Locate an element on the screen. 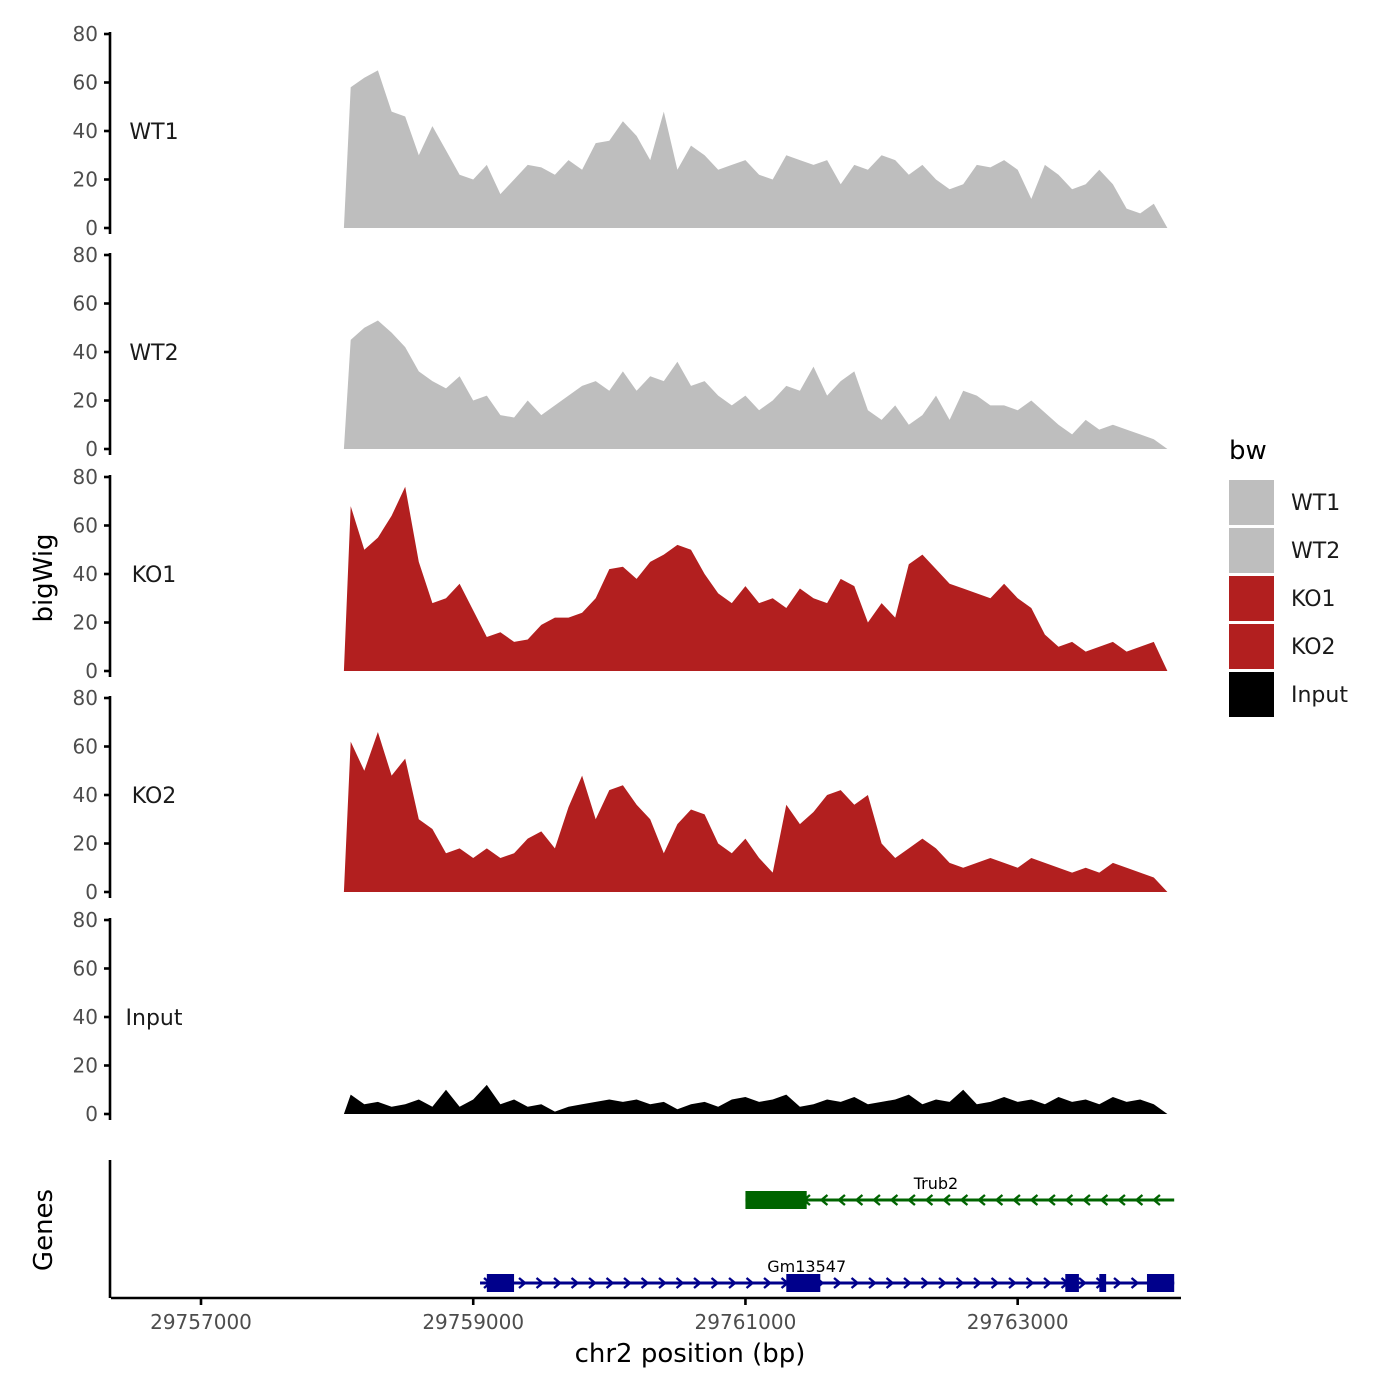 Image resolution: width=1400 pixels, height=1400 pixels. track-label-wt2: WT2 is located at coordinates (153, 353).